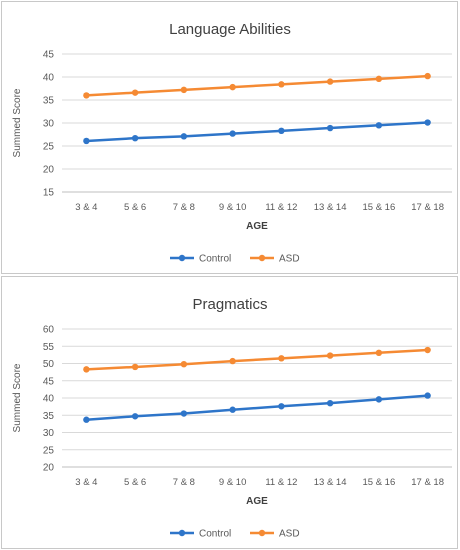  I want to click on y-tick-label: 60, so click(49, 330).